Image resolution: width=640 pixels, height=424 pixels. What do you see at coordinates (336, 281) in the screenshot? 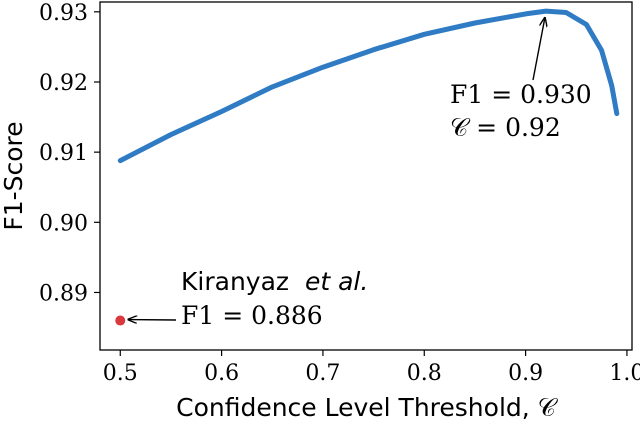
I see `kiranyaz-et-al: et al.` at bounding box center [336, 281].